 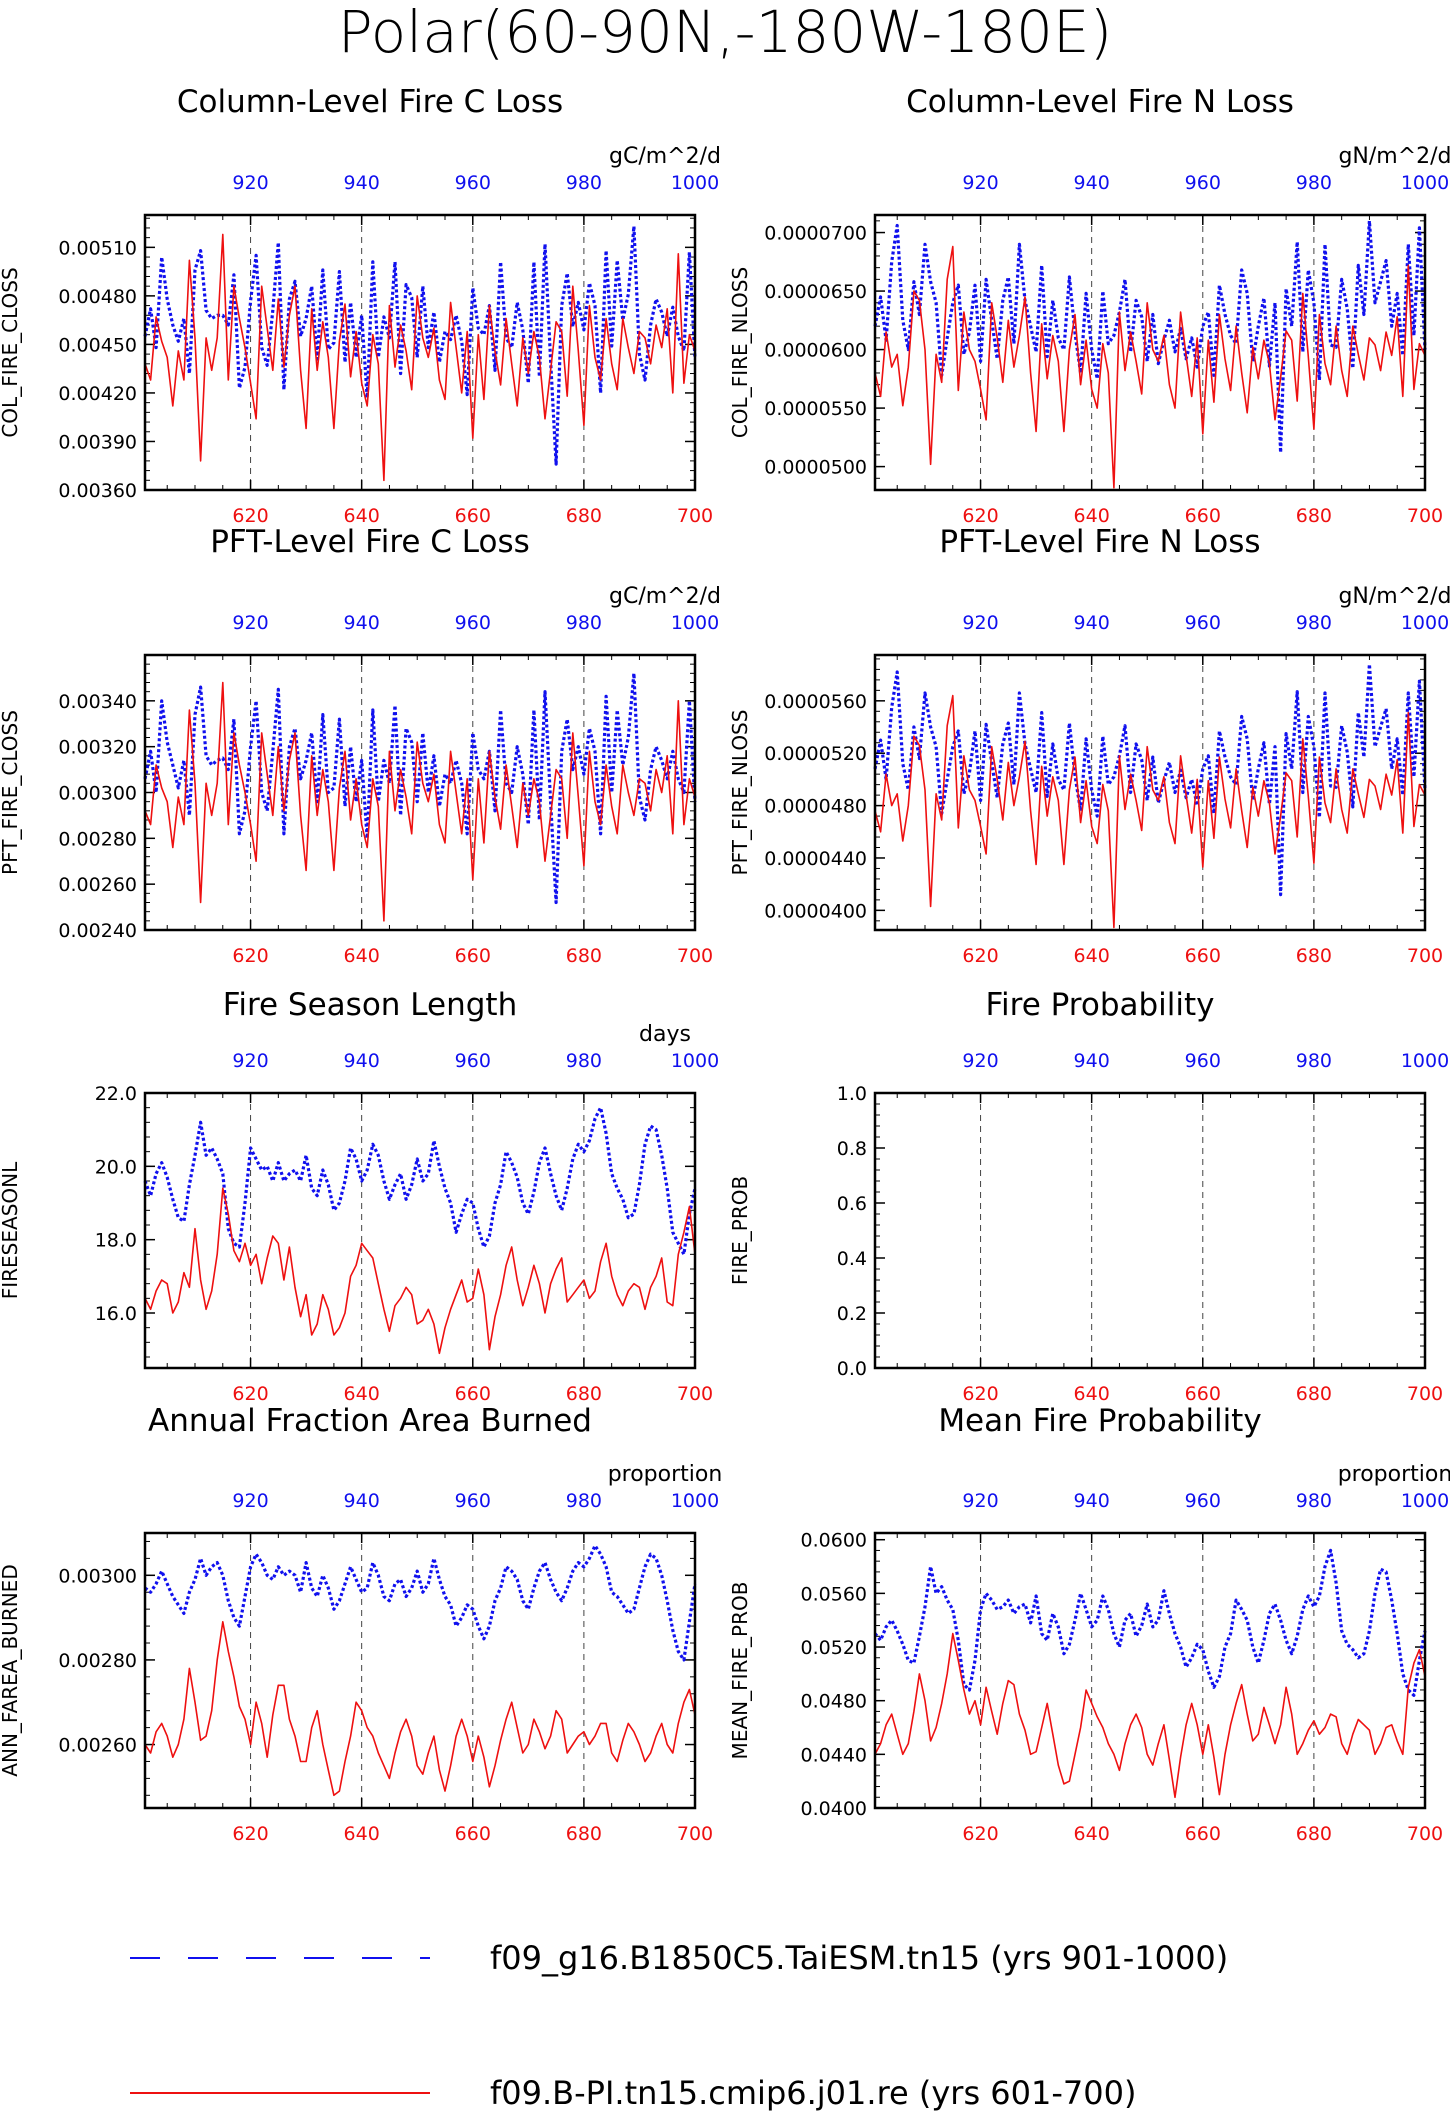 I want to click on y-tick-label: 0.0000550, so click(x=815, y=409).